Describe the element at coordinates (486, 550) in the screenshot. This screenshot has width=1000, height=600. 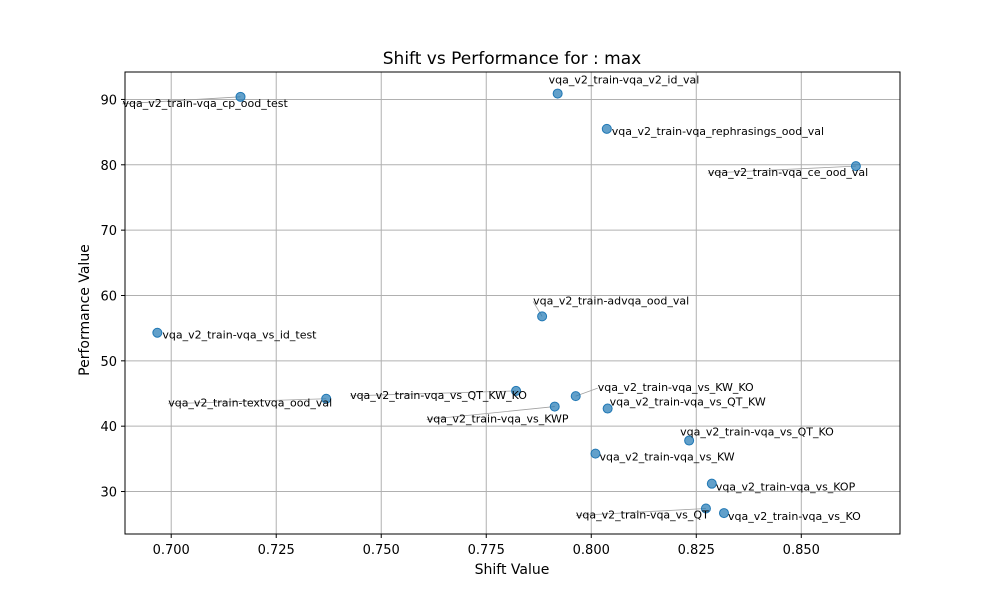
I see `x-tick-label: 0.775` at that location.